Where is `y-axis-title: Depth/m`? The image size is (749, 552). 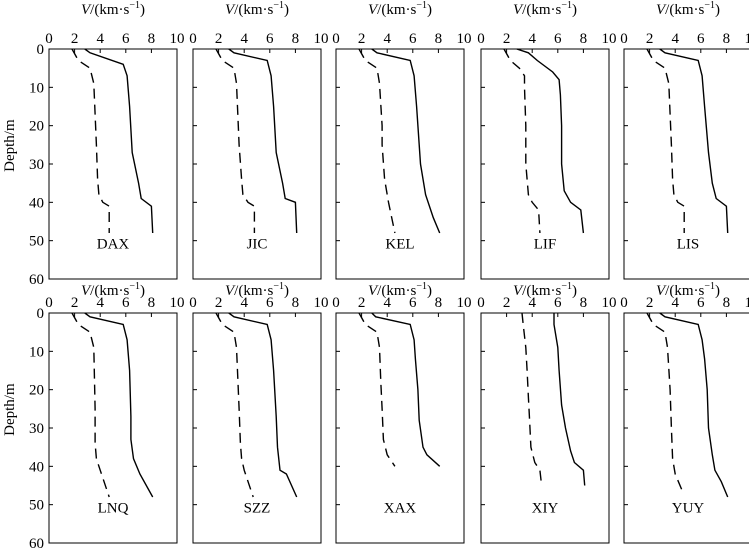
y-axis-title: Depth/m is located at coordinates (10, 145).